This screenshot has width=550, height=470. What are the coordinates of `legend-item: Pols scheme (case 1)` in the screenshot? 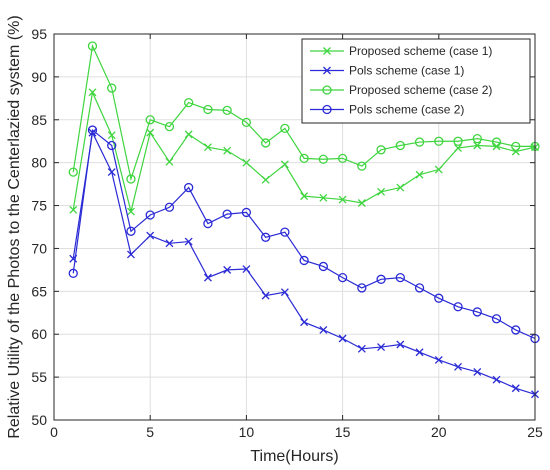 It's located at (387, 71).